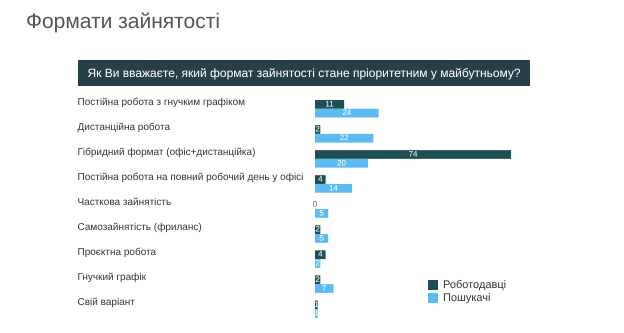  I want to click on y-tick-label: Часткова зайнятість, so click(125, 202).